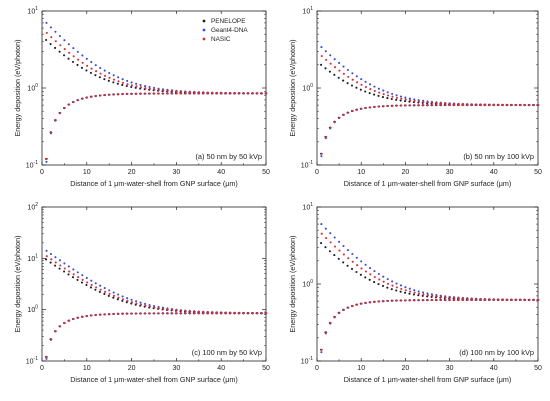 The height and width of the screenshot is (401, 550). Describe the element at coordinates (406, 172) in the screenshot. I see `x-tick-label: 20` at that location.